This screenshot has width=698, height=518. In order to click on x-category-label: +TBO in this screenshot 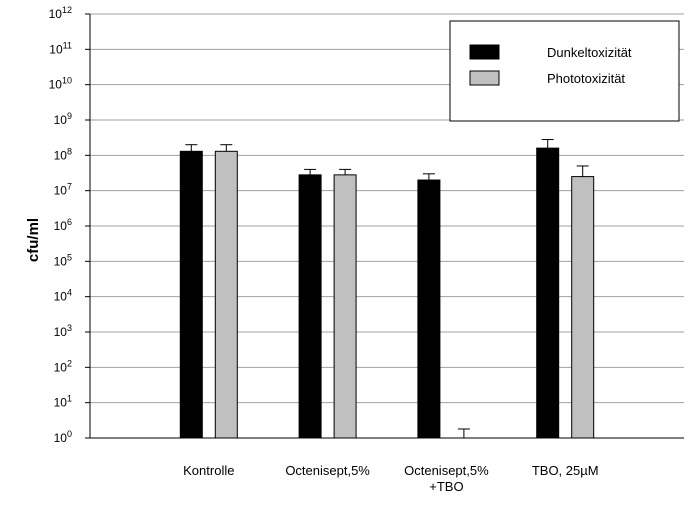, I will do `click(446, 486)`.